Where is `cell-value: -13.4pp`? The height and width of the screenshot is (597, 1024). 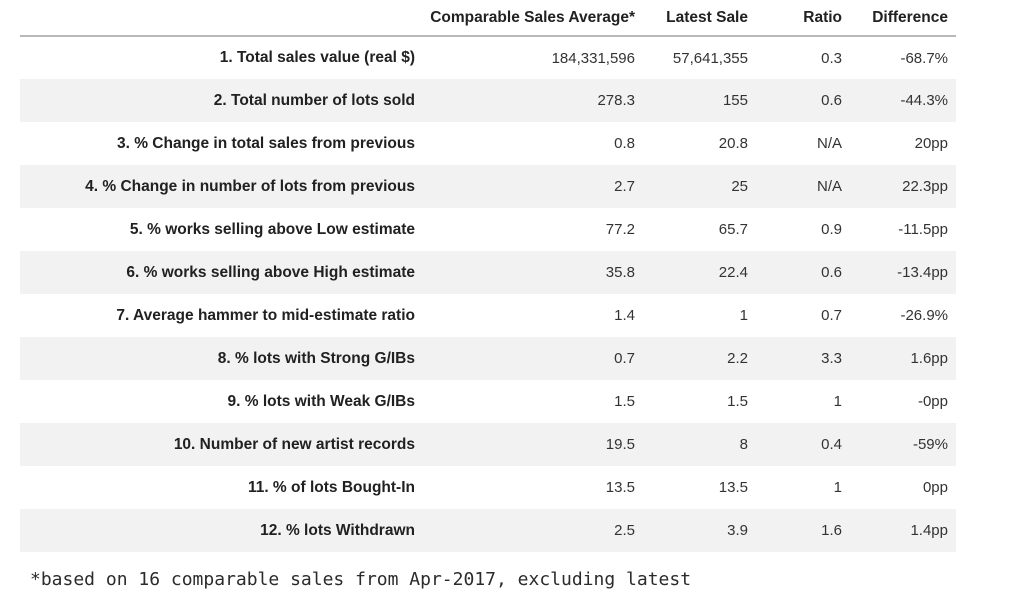 cell-value: -13.4pp is located at coordinates (922, 272).